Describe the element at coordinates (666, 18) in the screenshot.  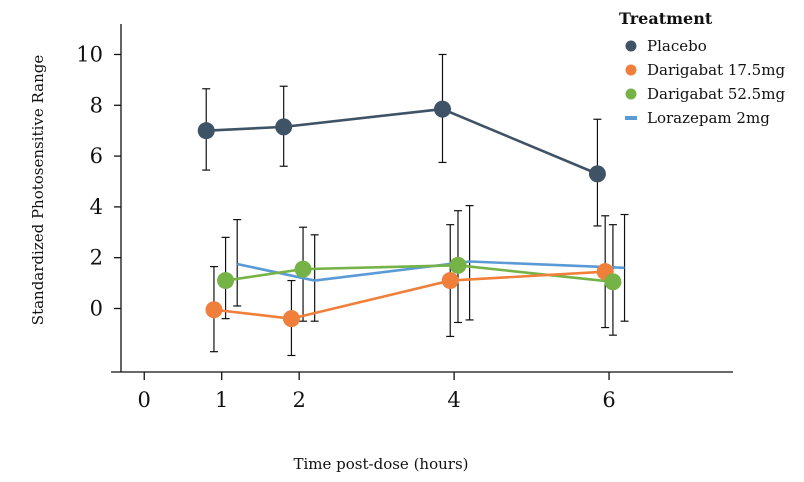
I see `legend-title: Treatment` at that location.